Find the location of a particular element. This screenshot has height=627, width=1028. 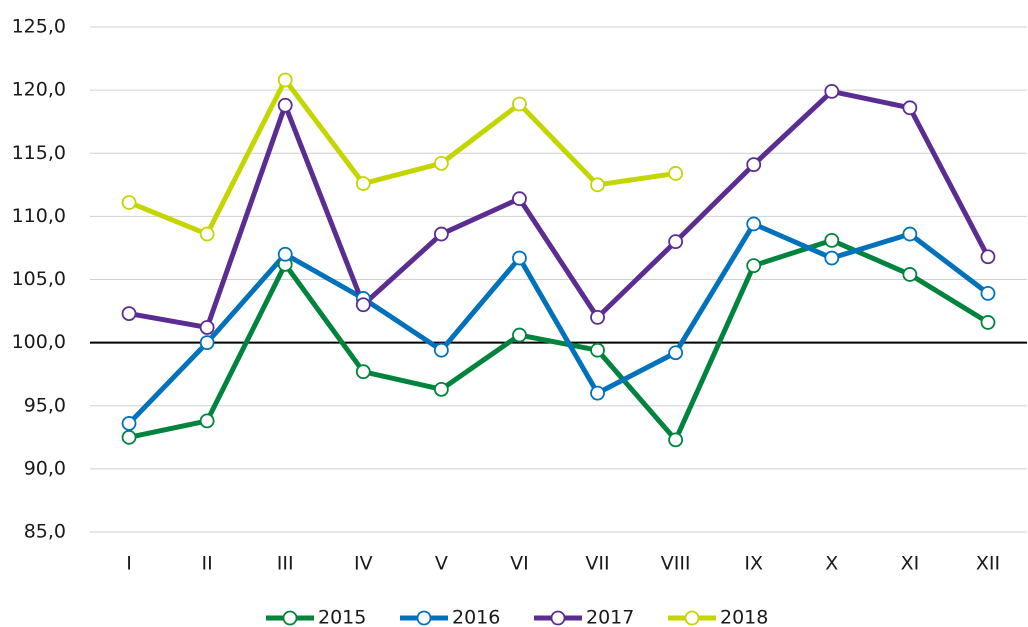

y-tick-label: 90,0 is located at coordinates (45, 468).